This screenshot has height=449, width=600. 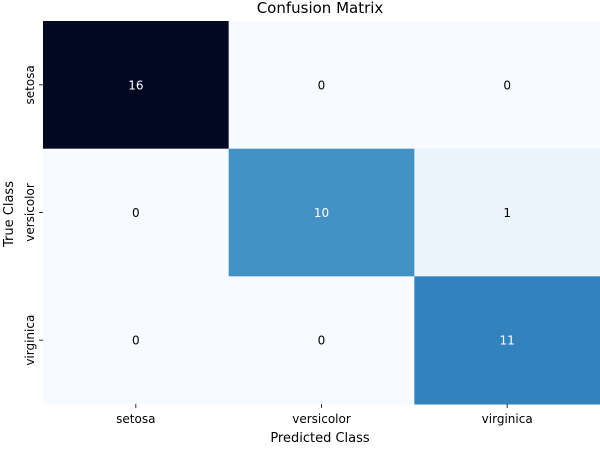 I want to click on heatmap-cell-setosa-virginica, so click(x=507, y=85).